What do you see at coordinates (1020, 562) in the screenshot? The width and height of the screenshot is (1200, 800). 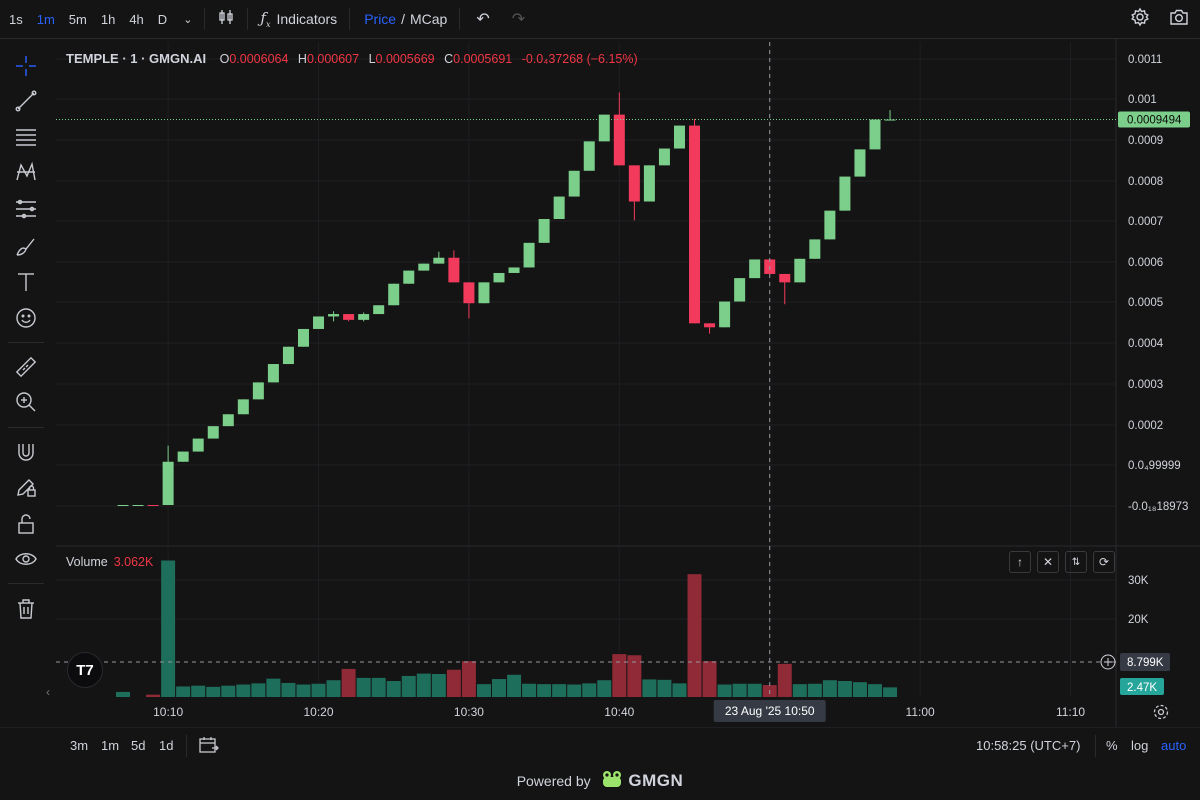 I see `move-pane-up-icon: ↑` at bounding box center [1020, 562].